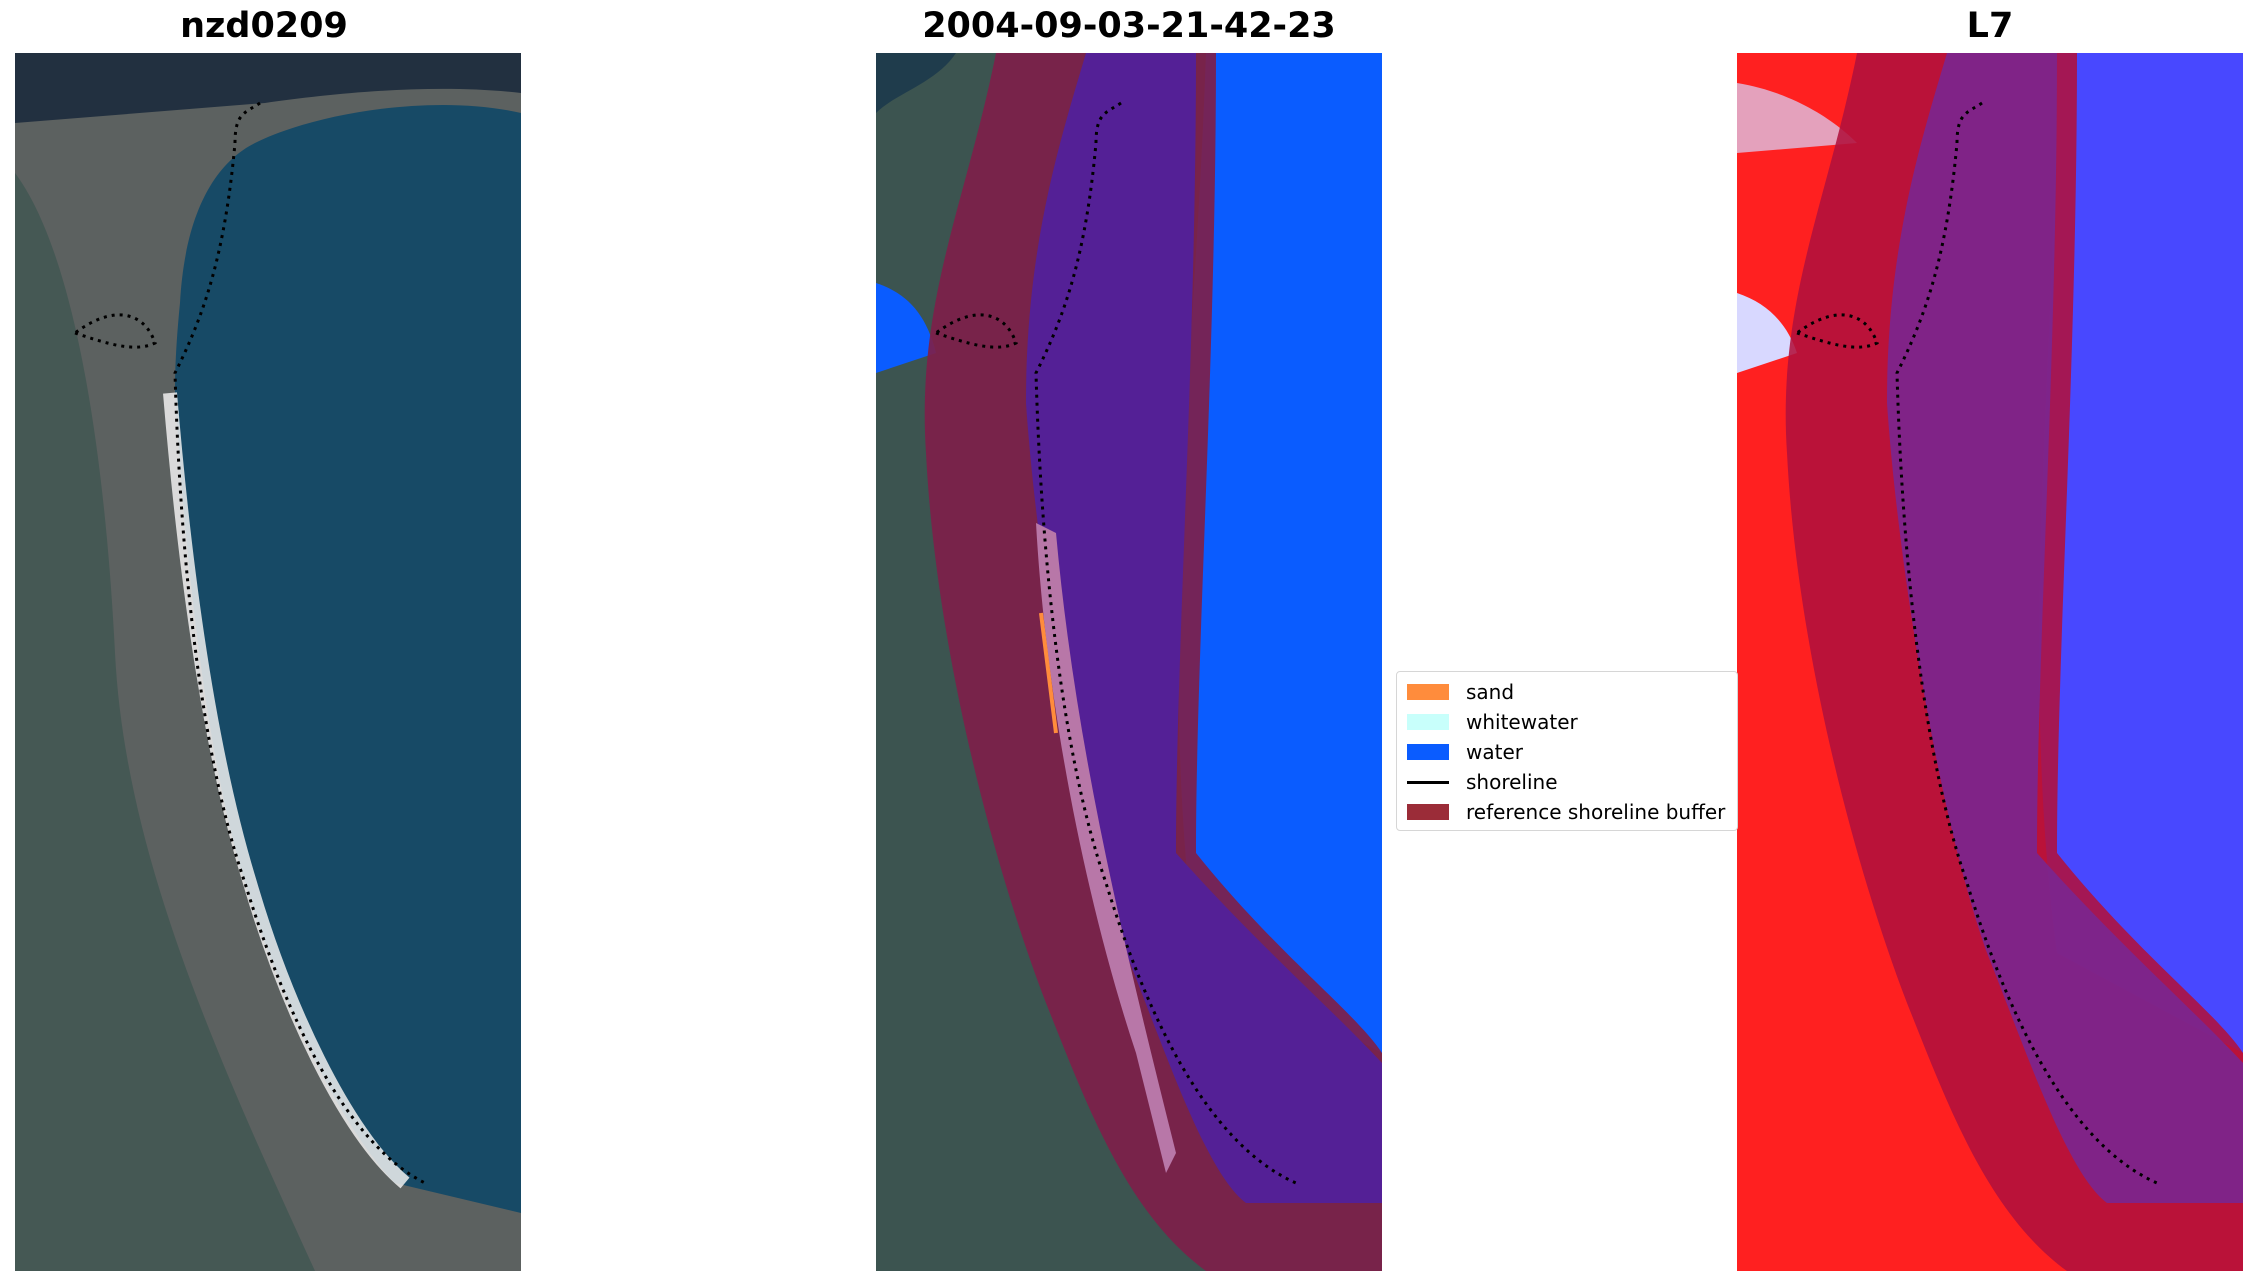  What do you see at coordinates (1428, 812) in the screenshot?
I see `legend-swatch-buffer` at bounding box center [1428, 812].